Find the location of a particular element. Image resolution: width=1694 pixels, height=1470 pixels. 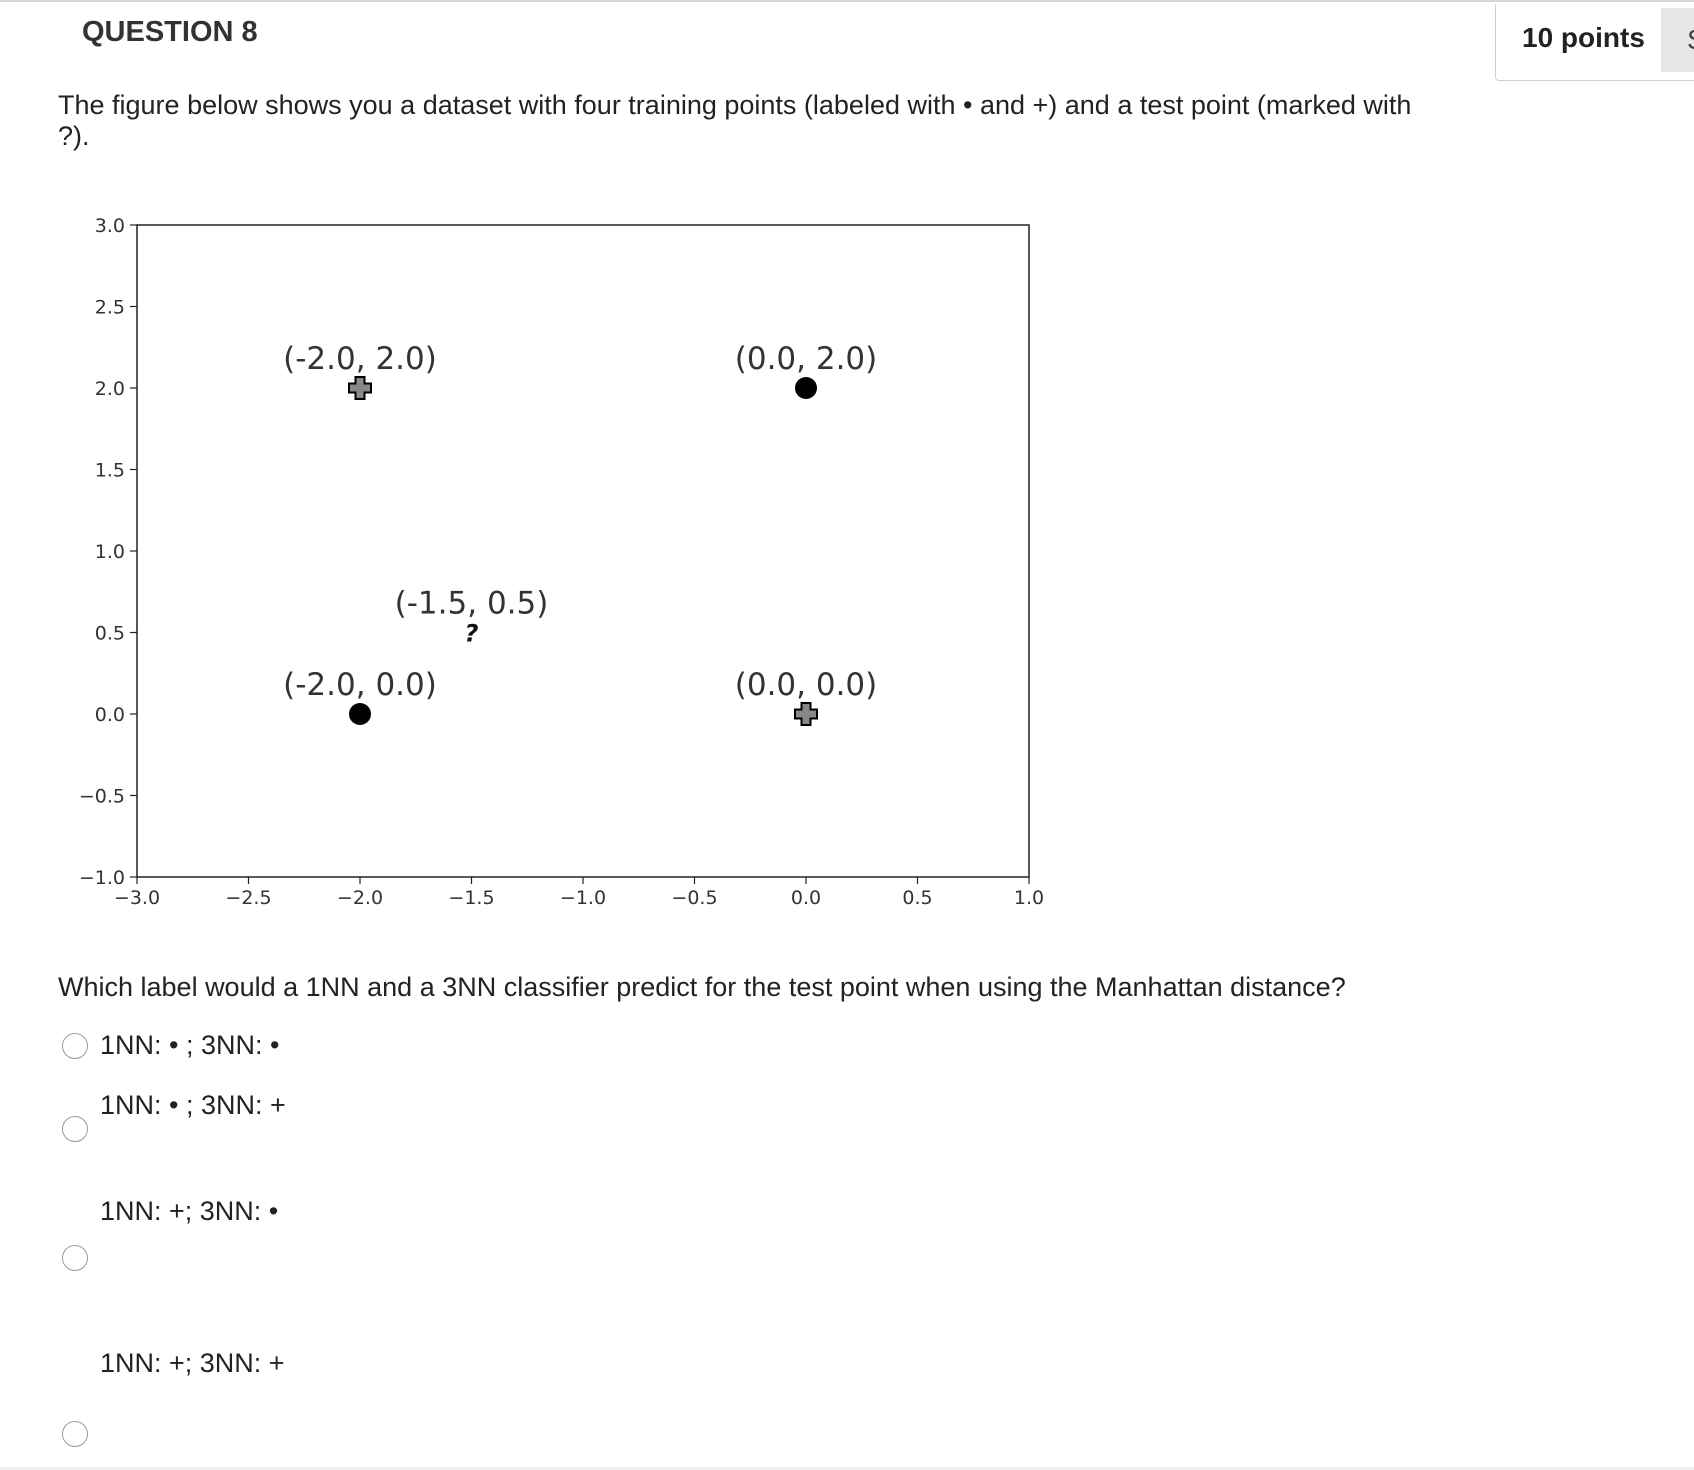

y-tick-label: 1.0 is located at coordinates (110, 552).